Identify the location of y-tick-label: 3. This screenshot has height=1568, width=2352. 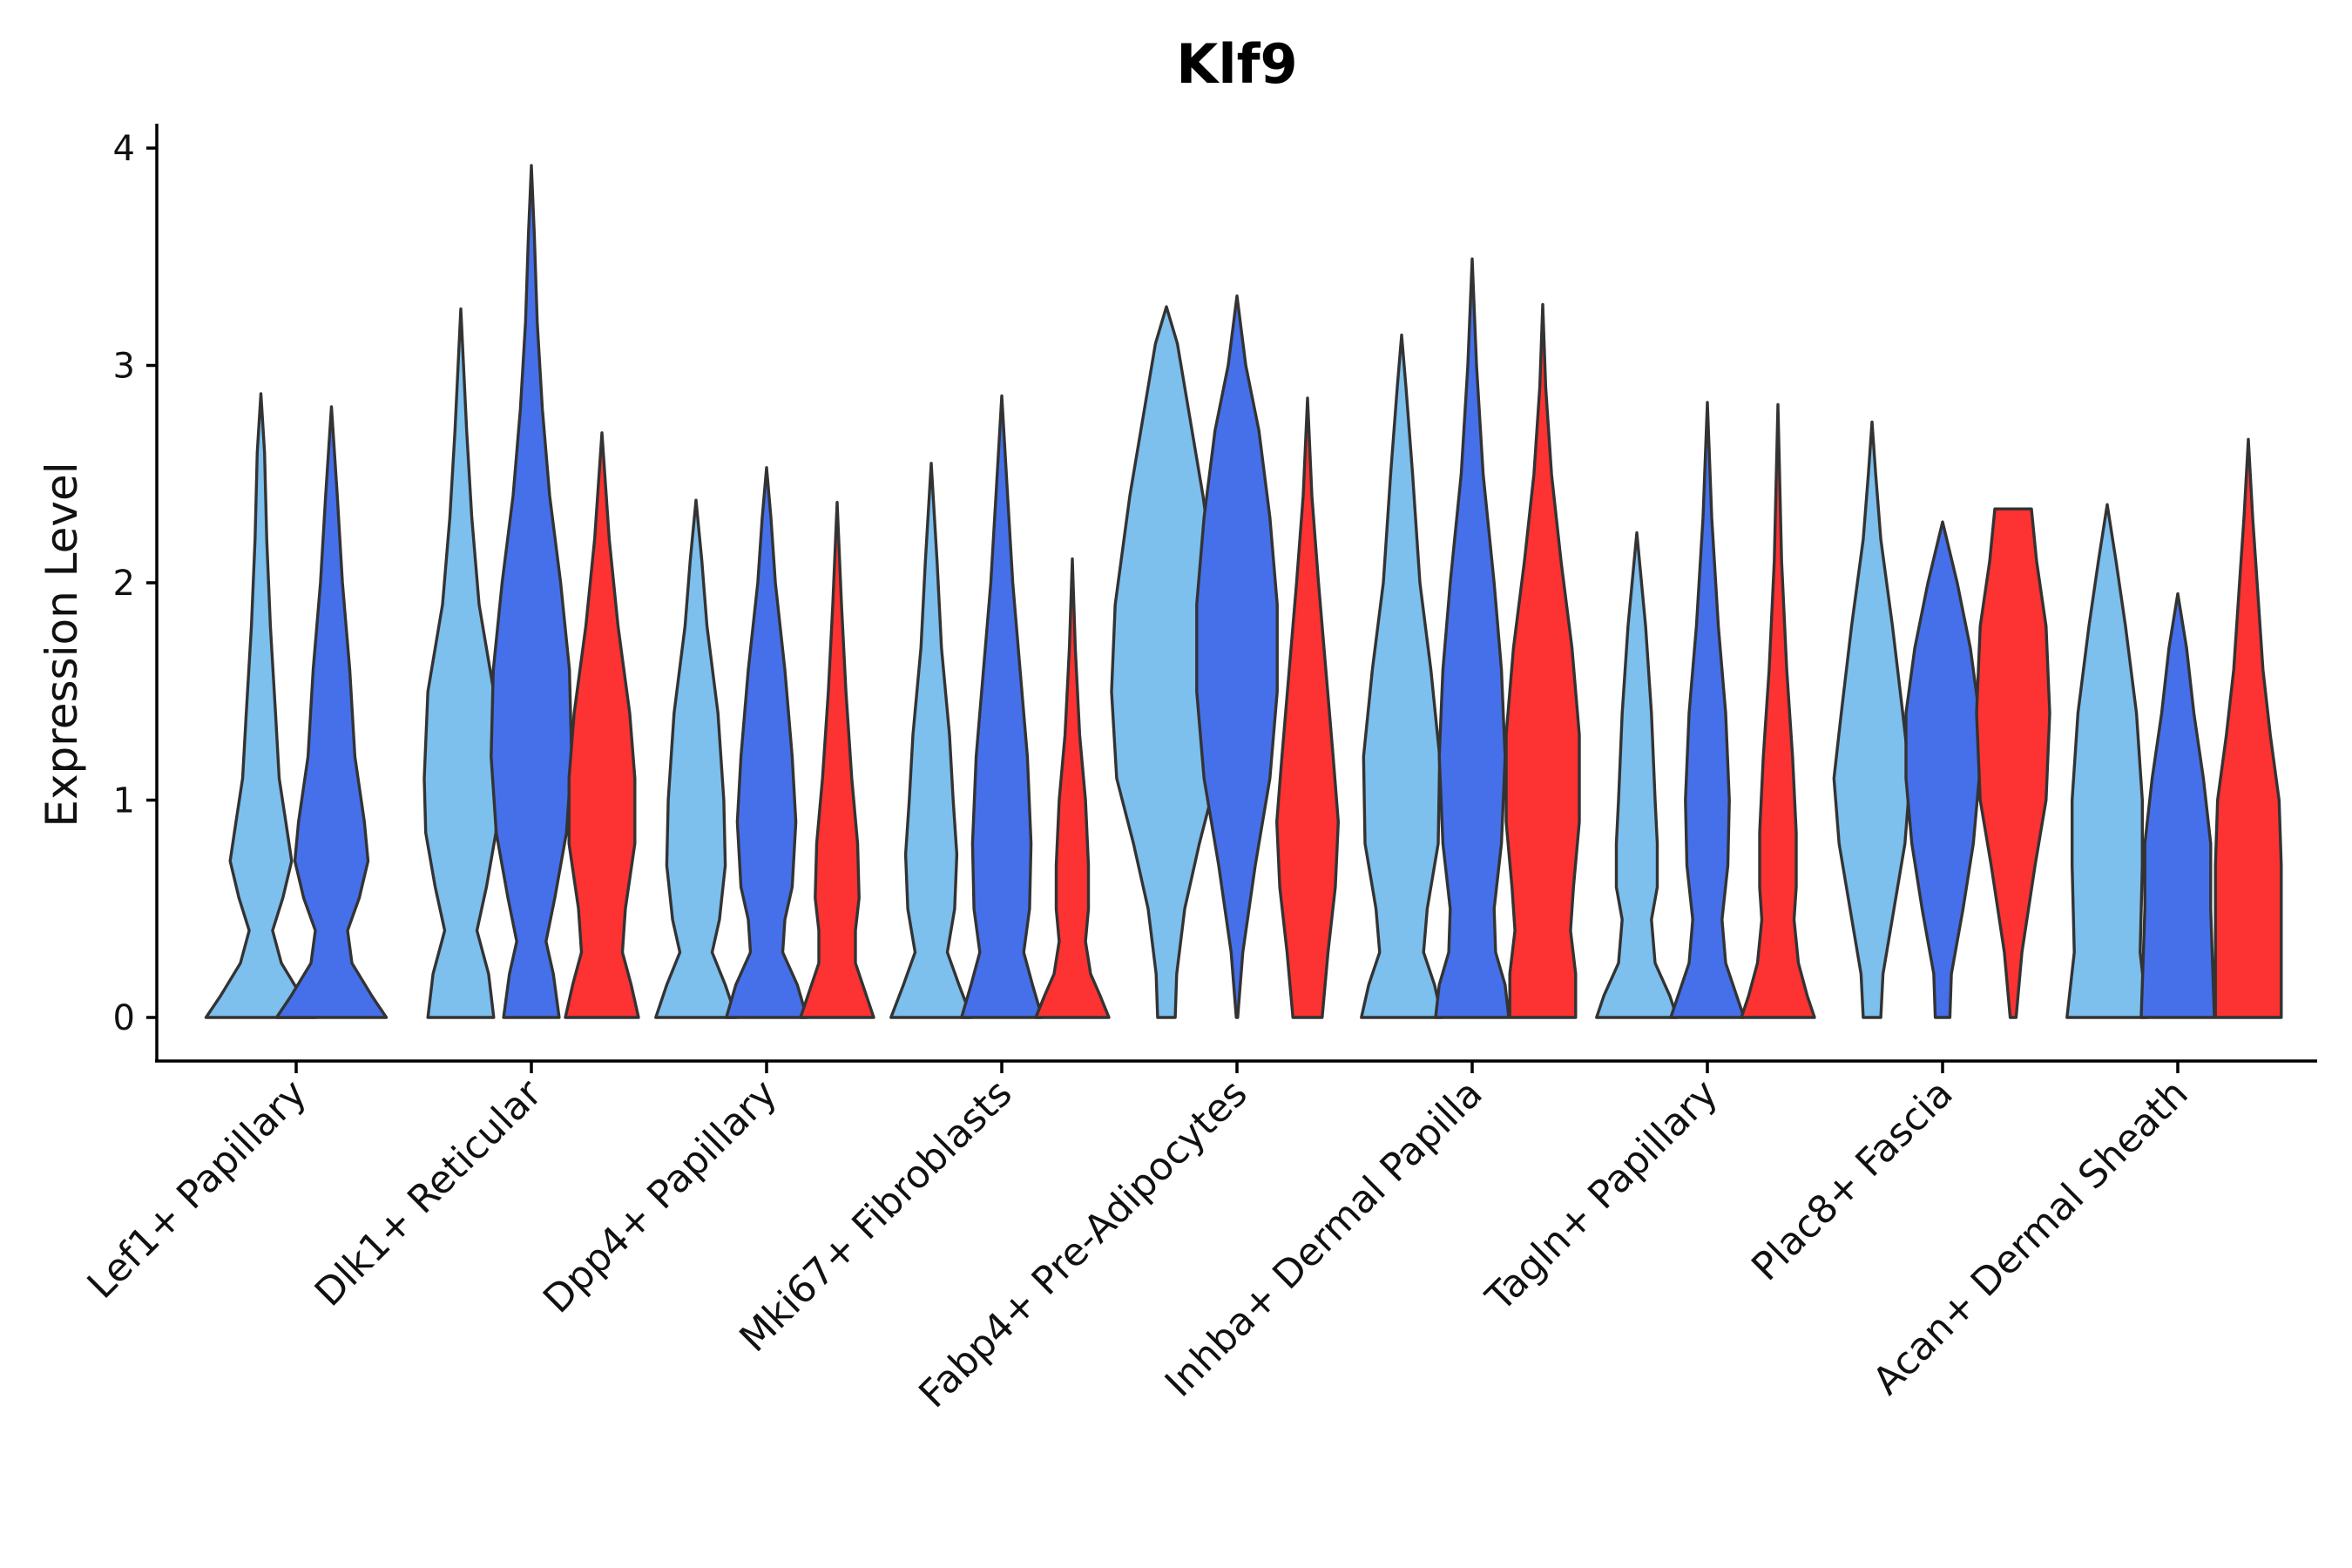
(124, 367).